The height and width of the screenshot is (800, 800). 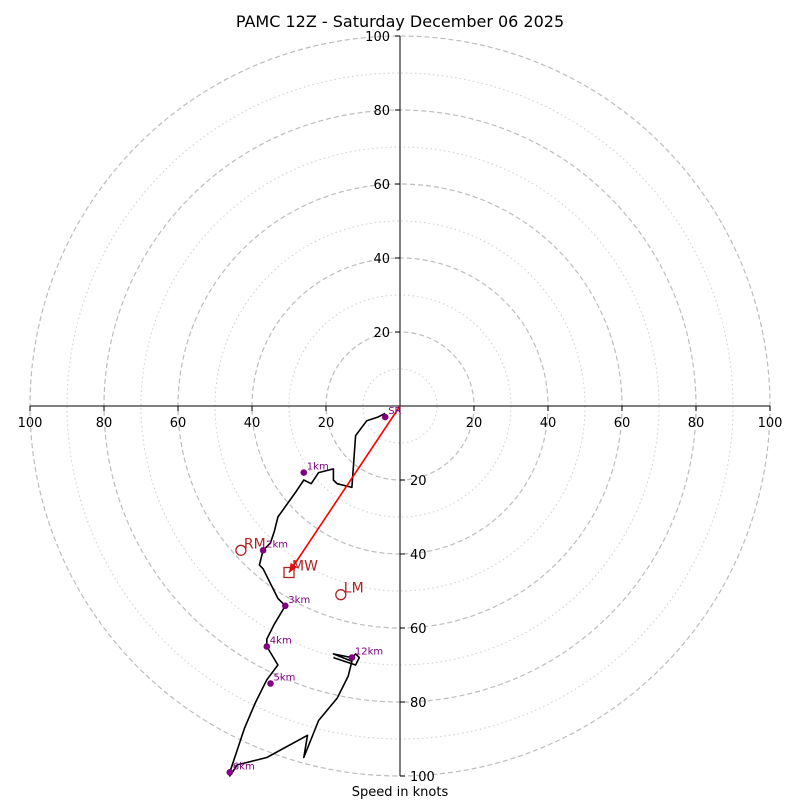 What do you see at coordinates (418, 481) in the screenshot?
I see `y-tick-label-bottom: 20` at bounding box center [418, 481].